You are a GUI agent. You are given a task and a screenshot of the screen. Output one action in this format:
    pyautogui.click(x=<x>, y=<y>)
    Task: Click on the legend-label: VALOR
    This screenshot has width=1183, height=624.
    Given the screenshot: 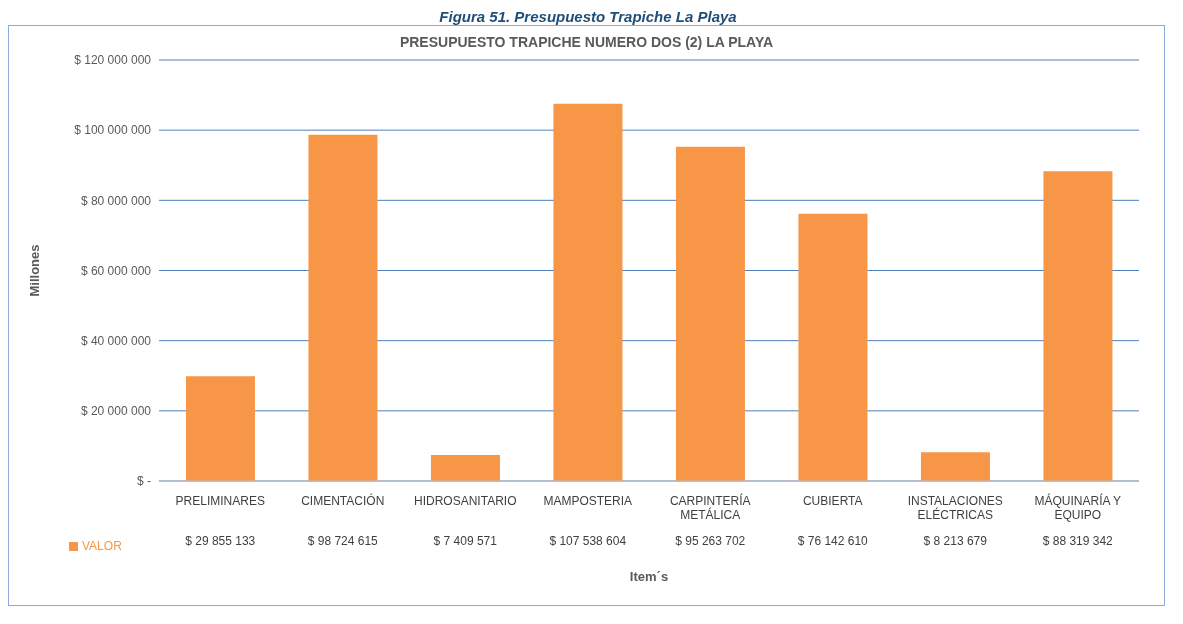 What is the action you would take?
    pyautogui.click(x=102, y=546)
    